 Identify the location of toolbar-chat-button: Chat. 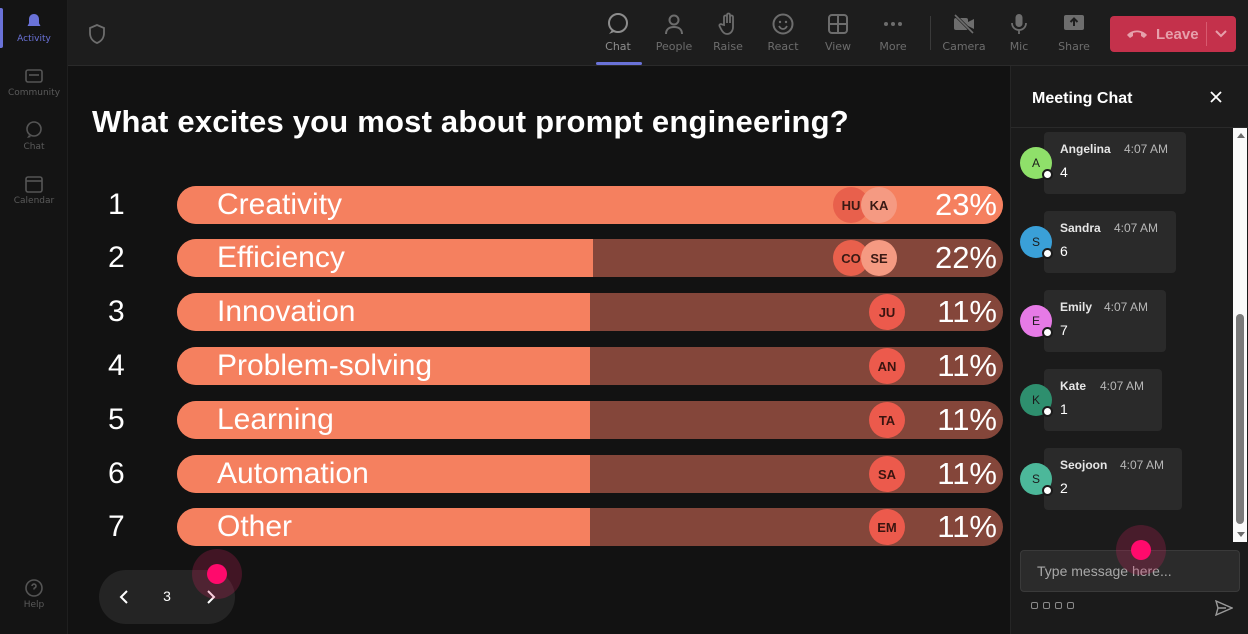
(618, 32).